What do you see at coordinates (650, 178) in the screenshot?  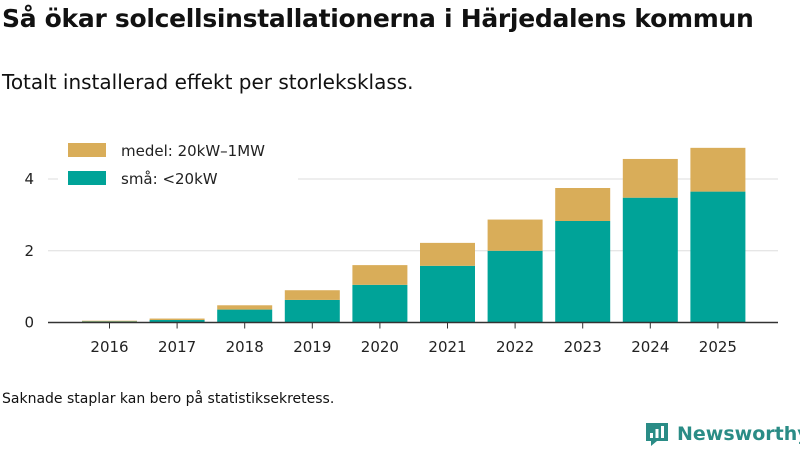 I see `bar-medium-2024` at bounding box center [650, 178].